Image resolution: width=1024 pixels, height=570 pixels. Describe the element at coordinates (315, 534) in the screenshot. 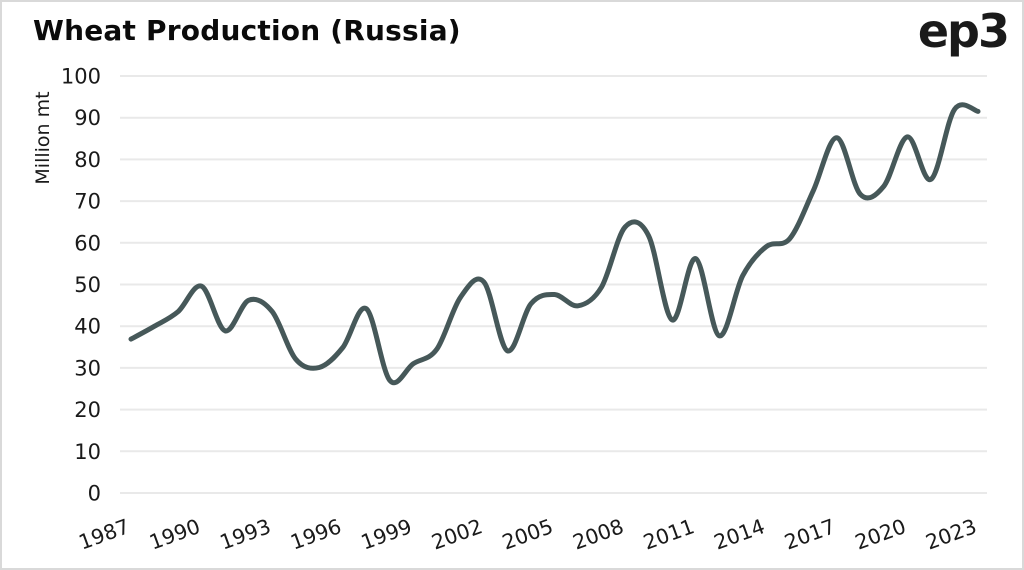

I see `x-tick-label: 1996` at that location.